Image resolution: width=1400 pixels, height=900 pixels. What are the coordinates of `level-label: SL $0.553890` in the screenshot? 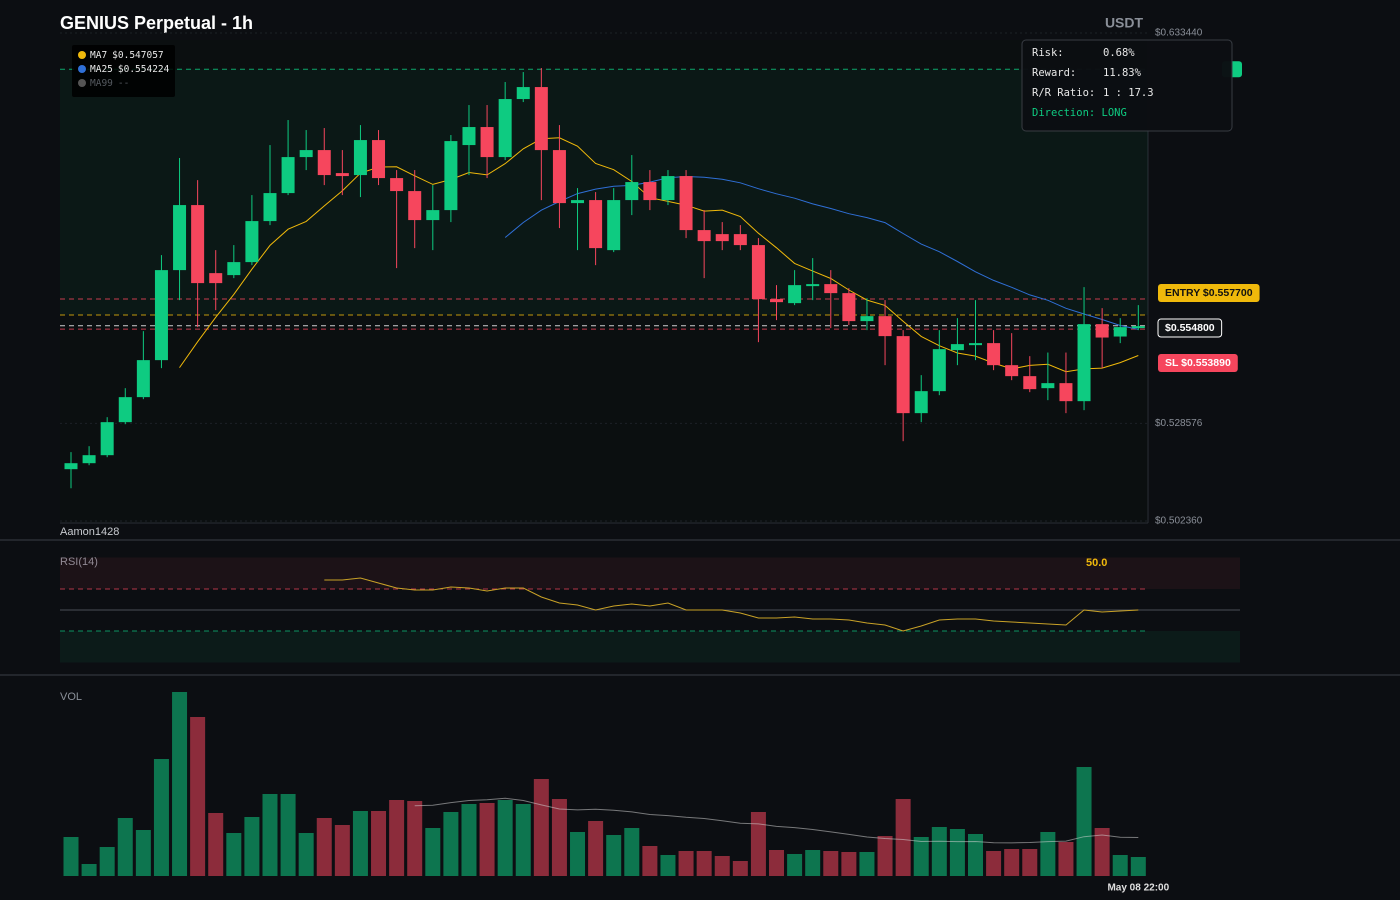 It's located at (1198, 363).